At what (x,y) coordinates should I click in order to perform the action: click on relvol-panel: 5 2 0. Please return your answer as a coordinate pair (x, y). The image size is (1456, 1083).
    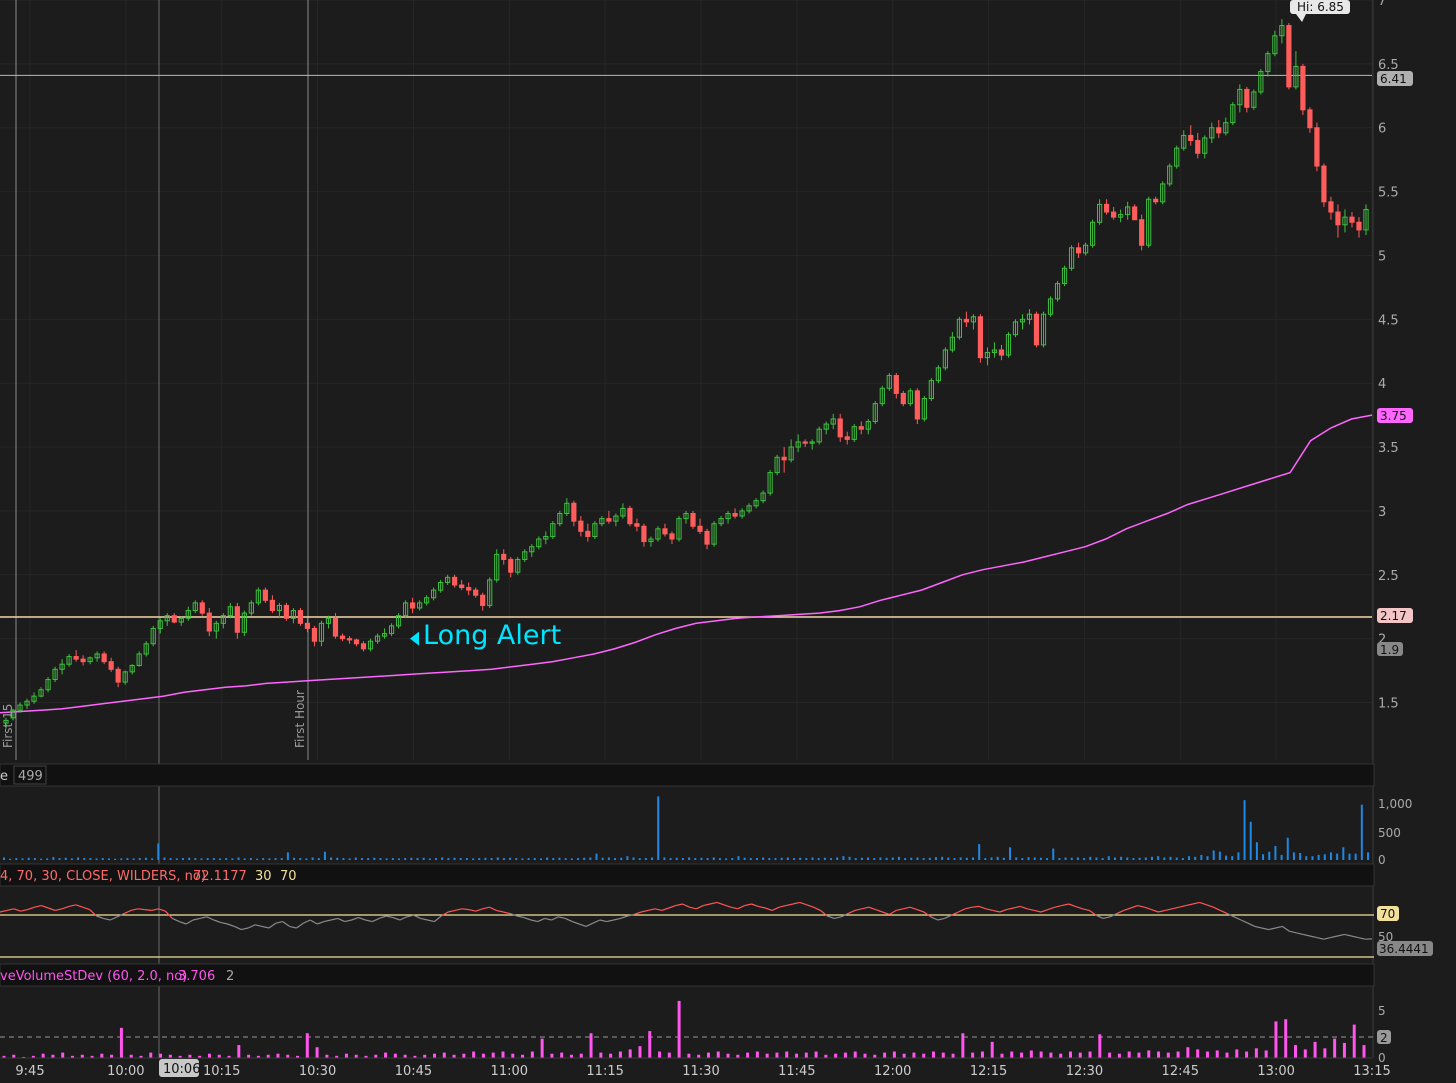
    Looking at the image, I should click on (695, 1032).